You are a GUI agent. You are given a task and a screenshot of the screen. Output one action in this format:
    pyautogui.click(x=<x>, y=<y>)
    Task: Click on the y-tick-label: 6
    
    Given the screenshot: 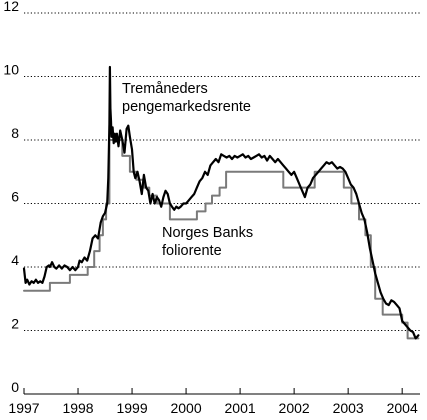 What is the action you would take?
    pyautogui.click(x=15, y=197)
    